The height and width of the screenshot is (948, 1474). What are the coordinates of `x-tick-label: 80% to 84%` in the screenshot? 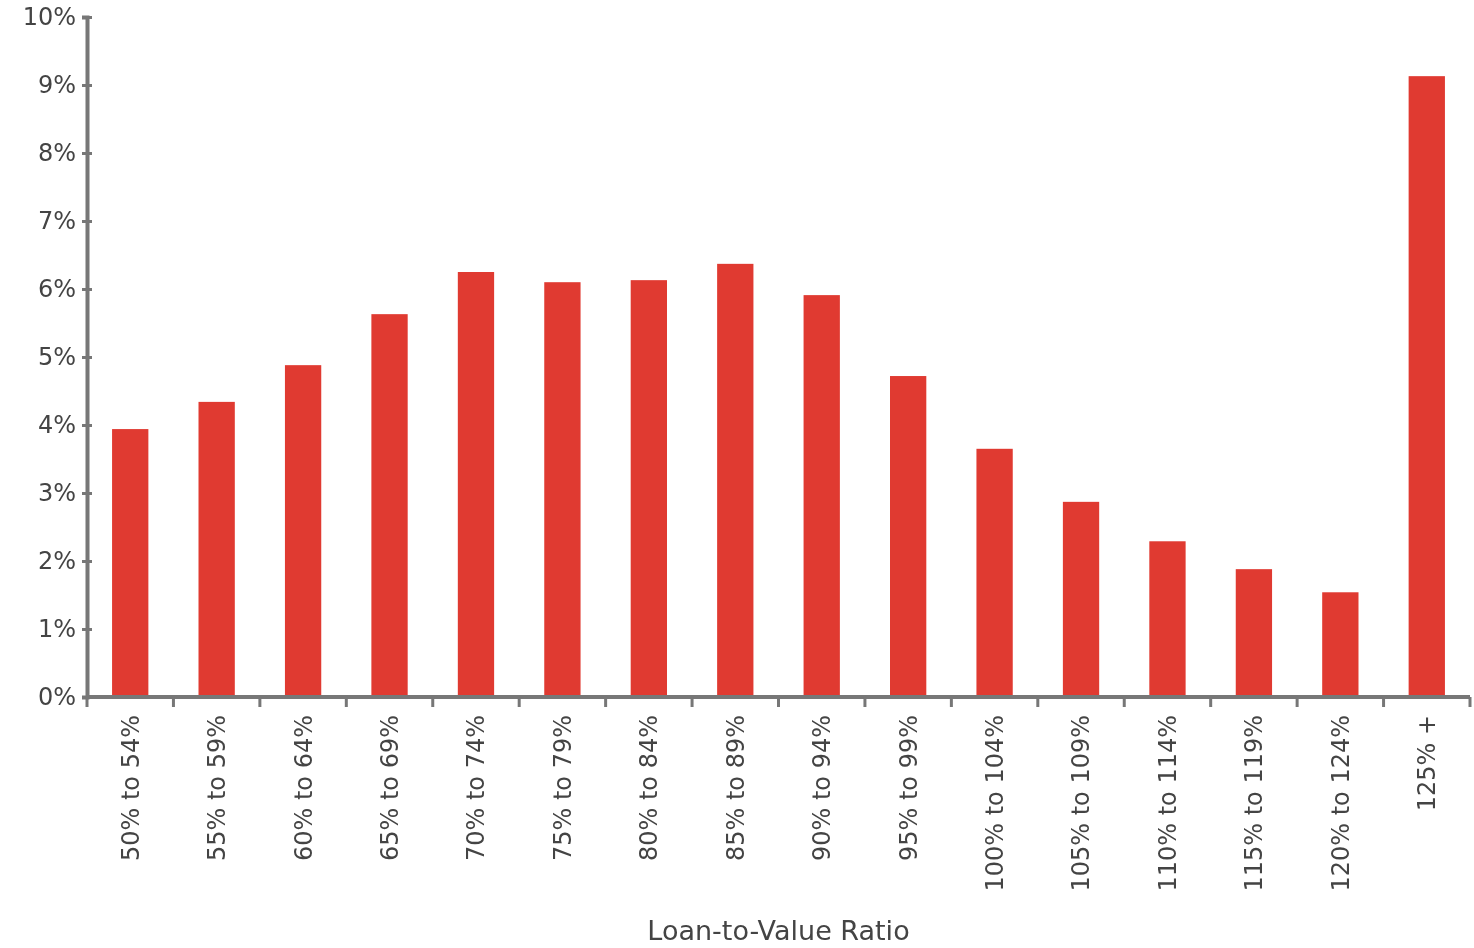 It's located at (649, 788).